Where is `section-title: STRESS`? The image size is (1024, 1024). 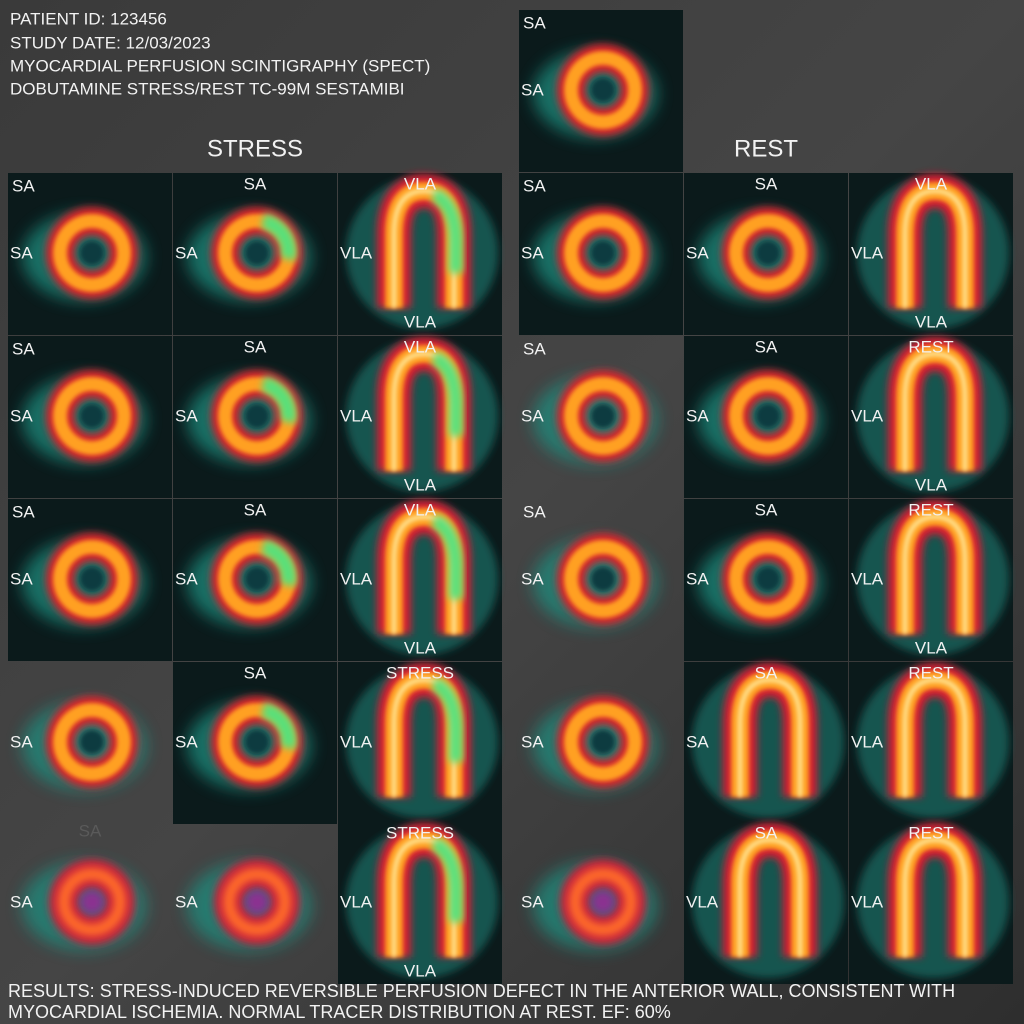
section-title: STRESS is located at coordinates (255, 148).